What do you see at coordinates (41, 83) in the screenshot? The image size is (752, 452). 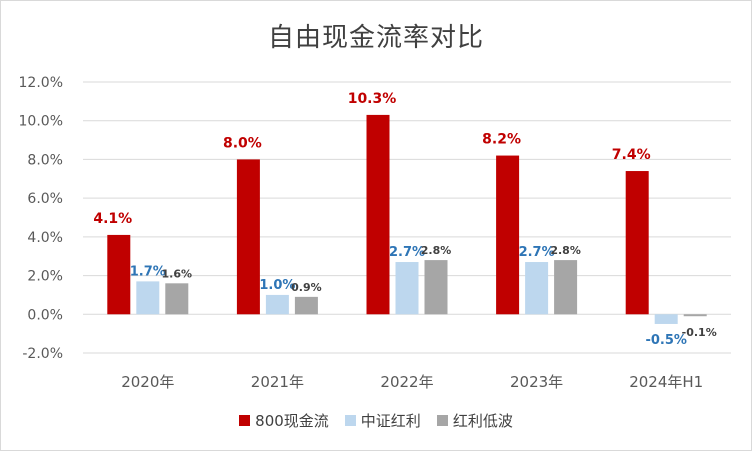 I see `y-tick-label: 12.0%` at bounding box center [41, 83].